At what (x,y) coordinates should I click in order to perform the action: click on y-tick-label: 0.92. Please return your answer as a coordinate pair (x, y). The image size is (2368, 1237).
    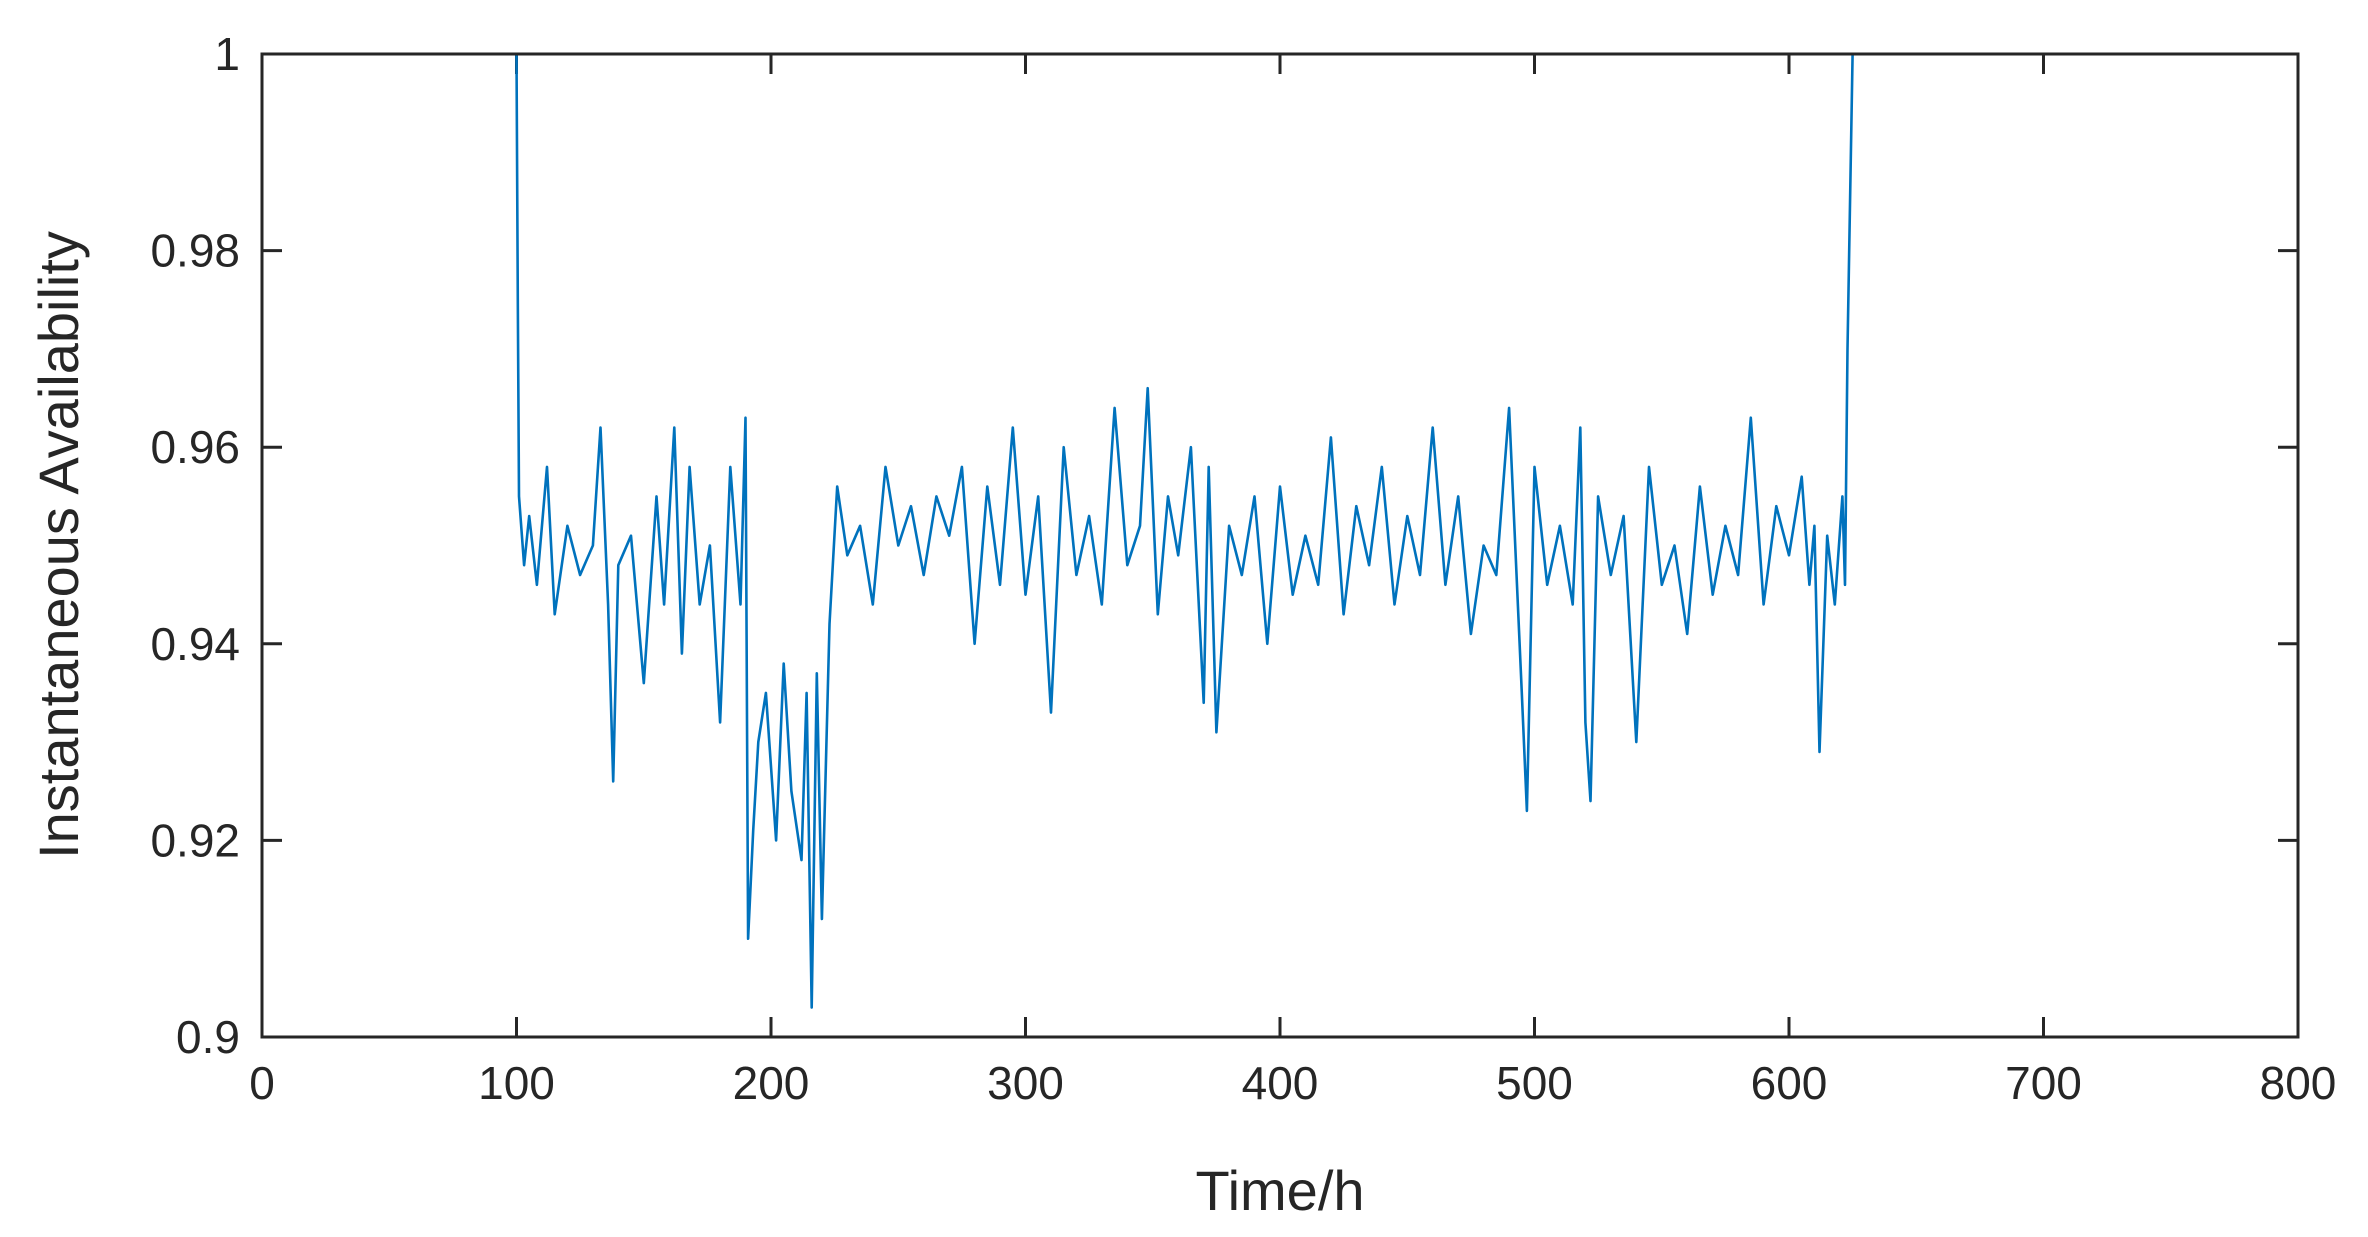
    Looking at the image, I should click on (195, 840).